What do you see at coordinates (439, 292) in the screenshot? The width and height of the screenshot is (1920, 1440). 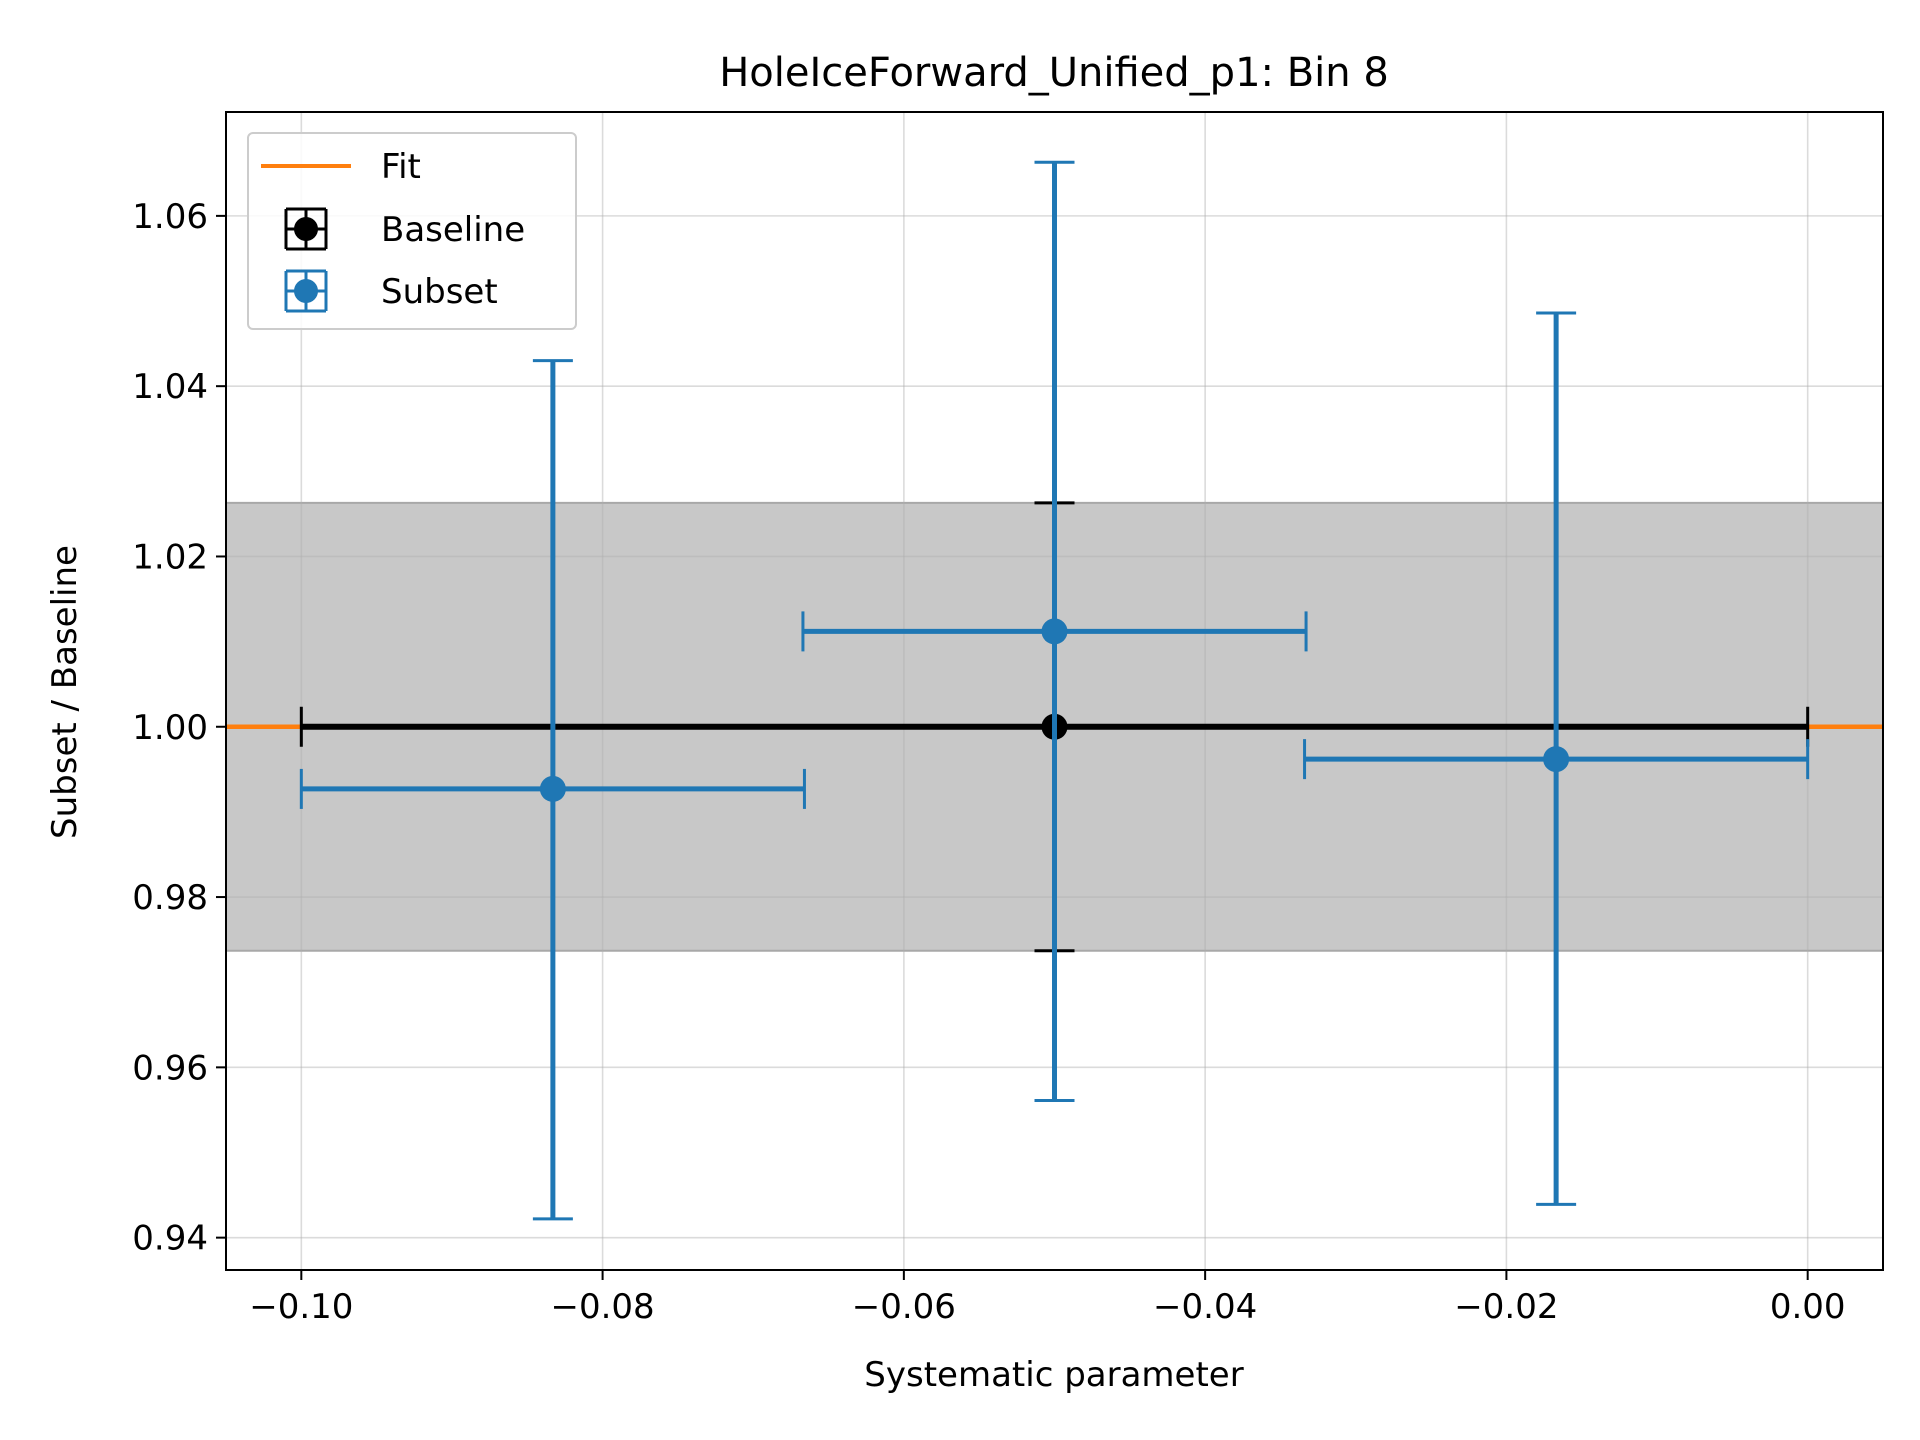 I see `legend-subset-label: Subset` at bounding box center [439, 292].